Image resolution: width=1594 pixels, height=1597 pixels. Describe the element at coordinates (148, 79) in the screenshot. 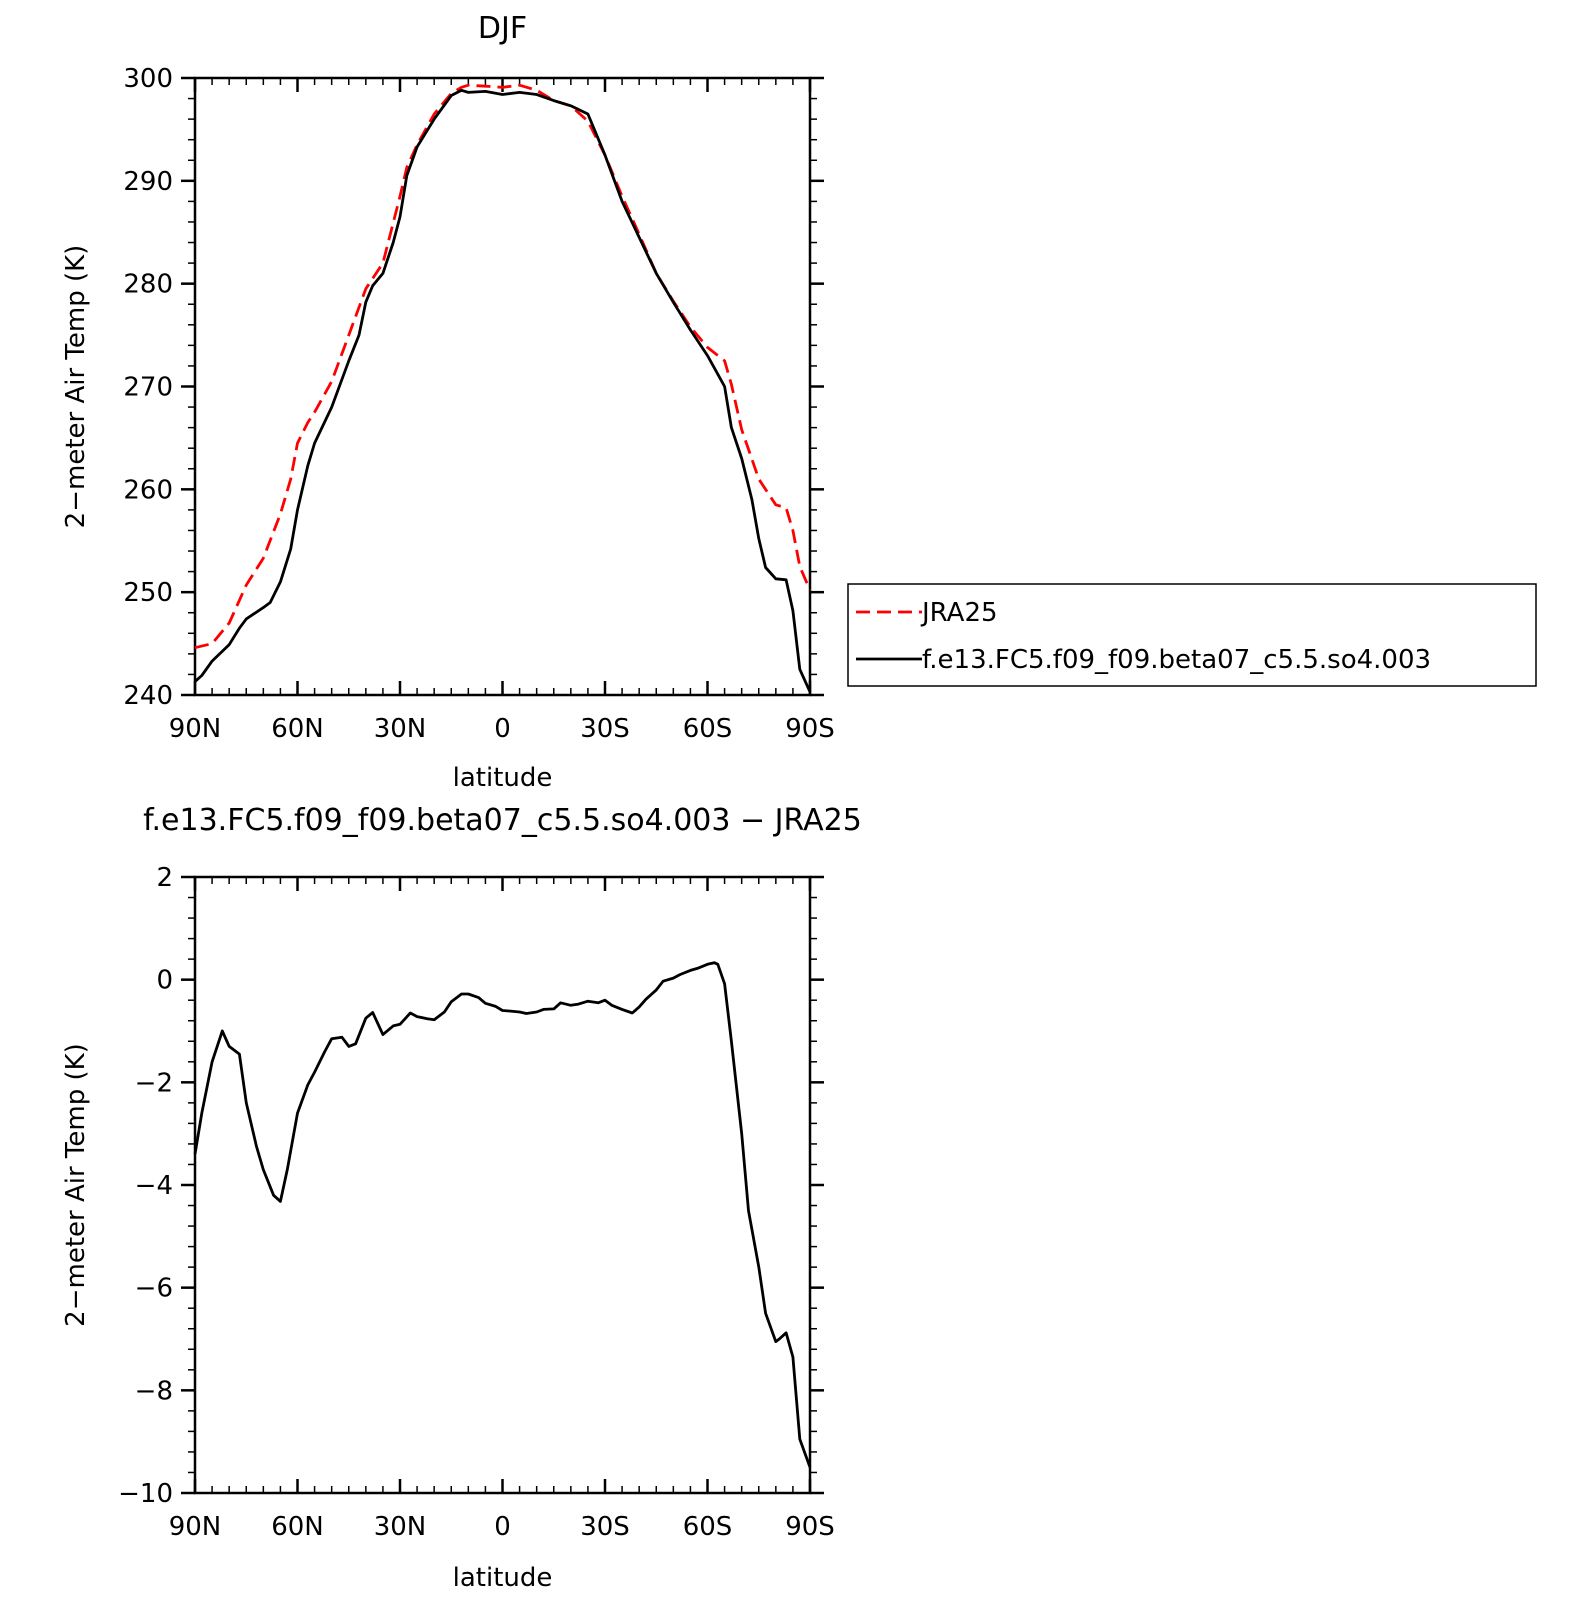

I see `y-tick-label: 300` at that location.